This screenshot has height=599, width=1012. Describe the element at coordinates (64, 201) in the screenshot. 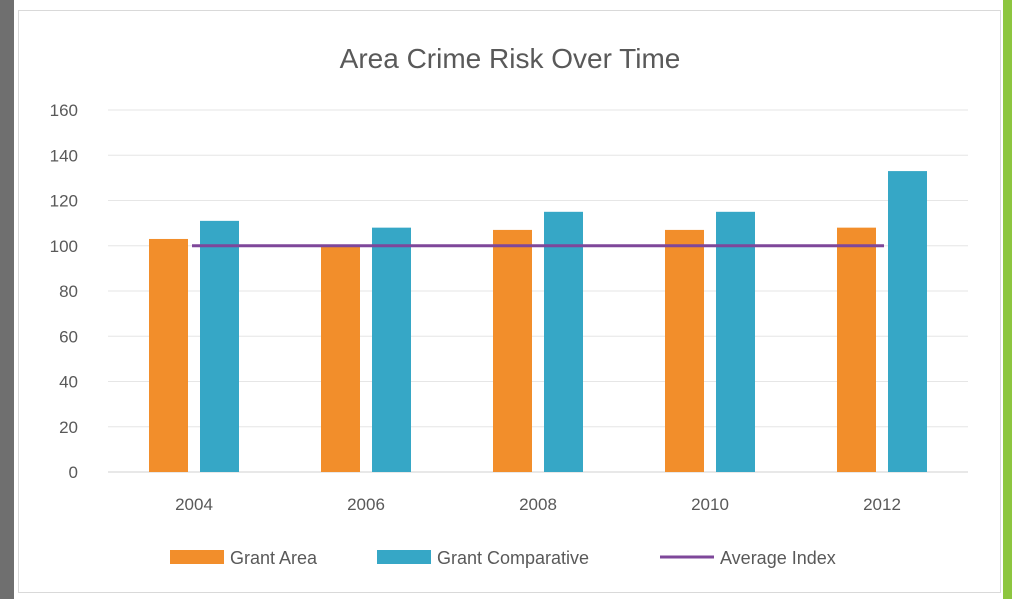

I see `y-tick-label: 120` at that location.